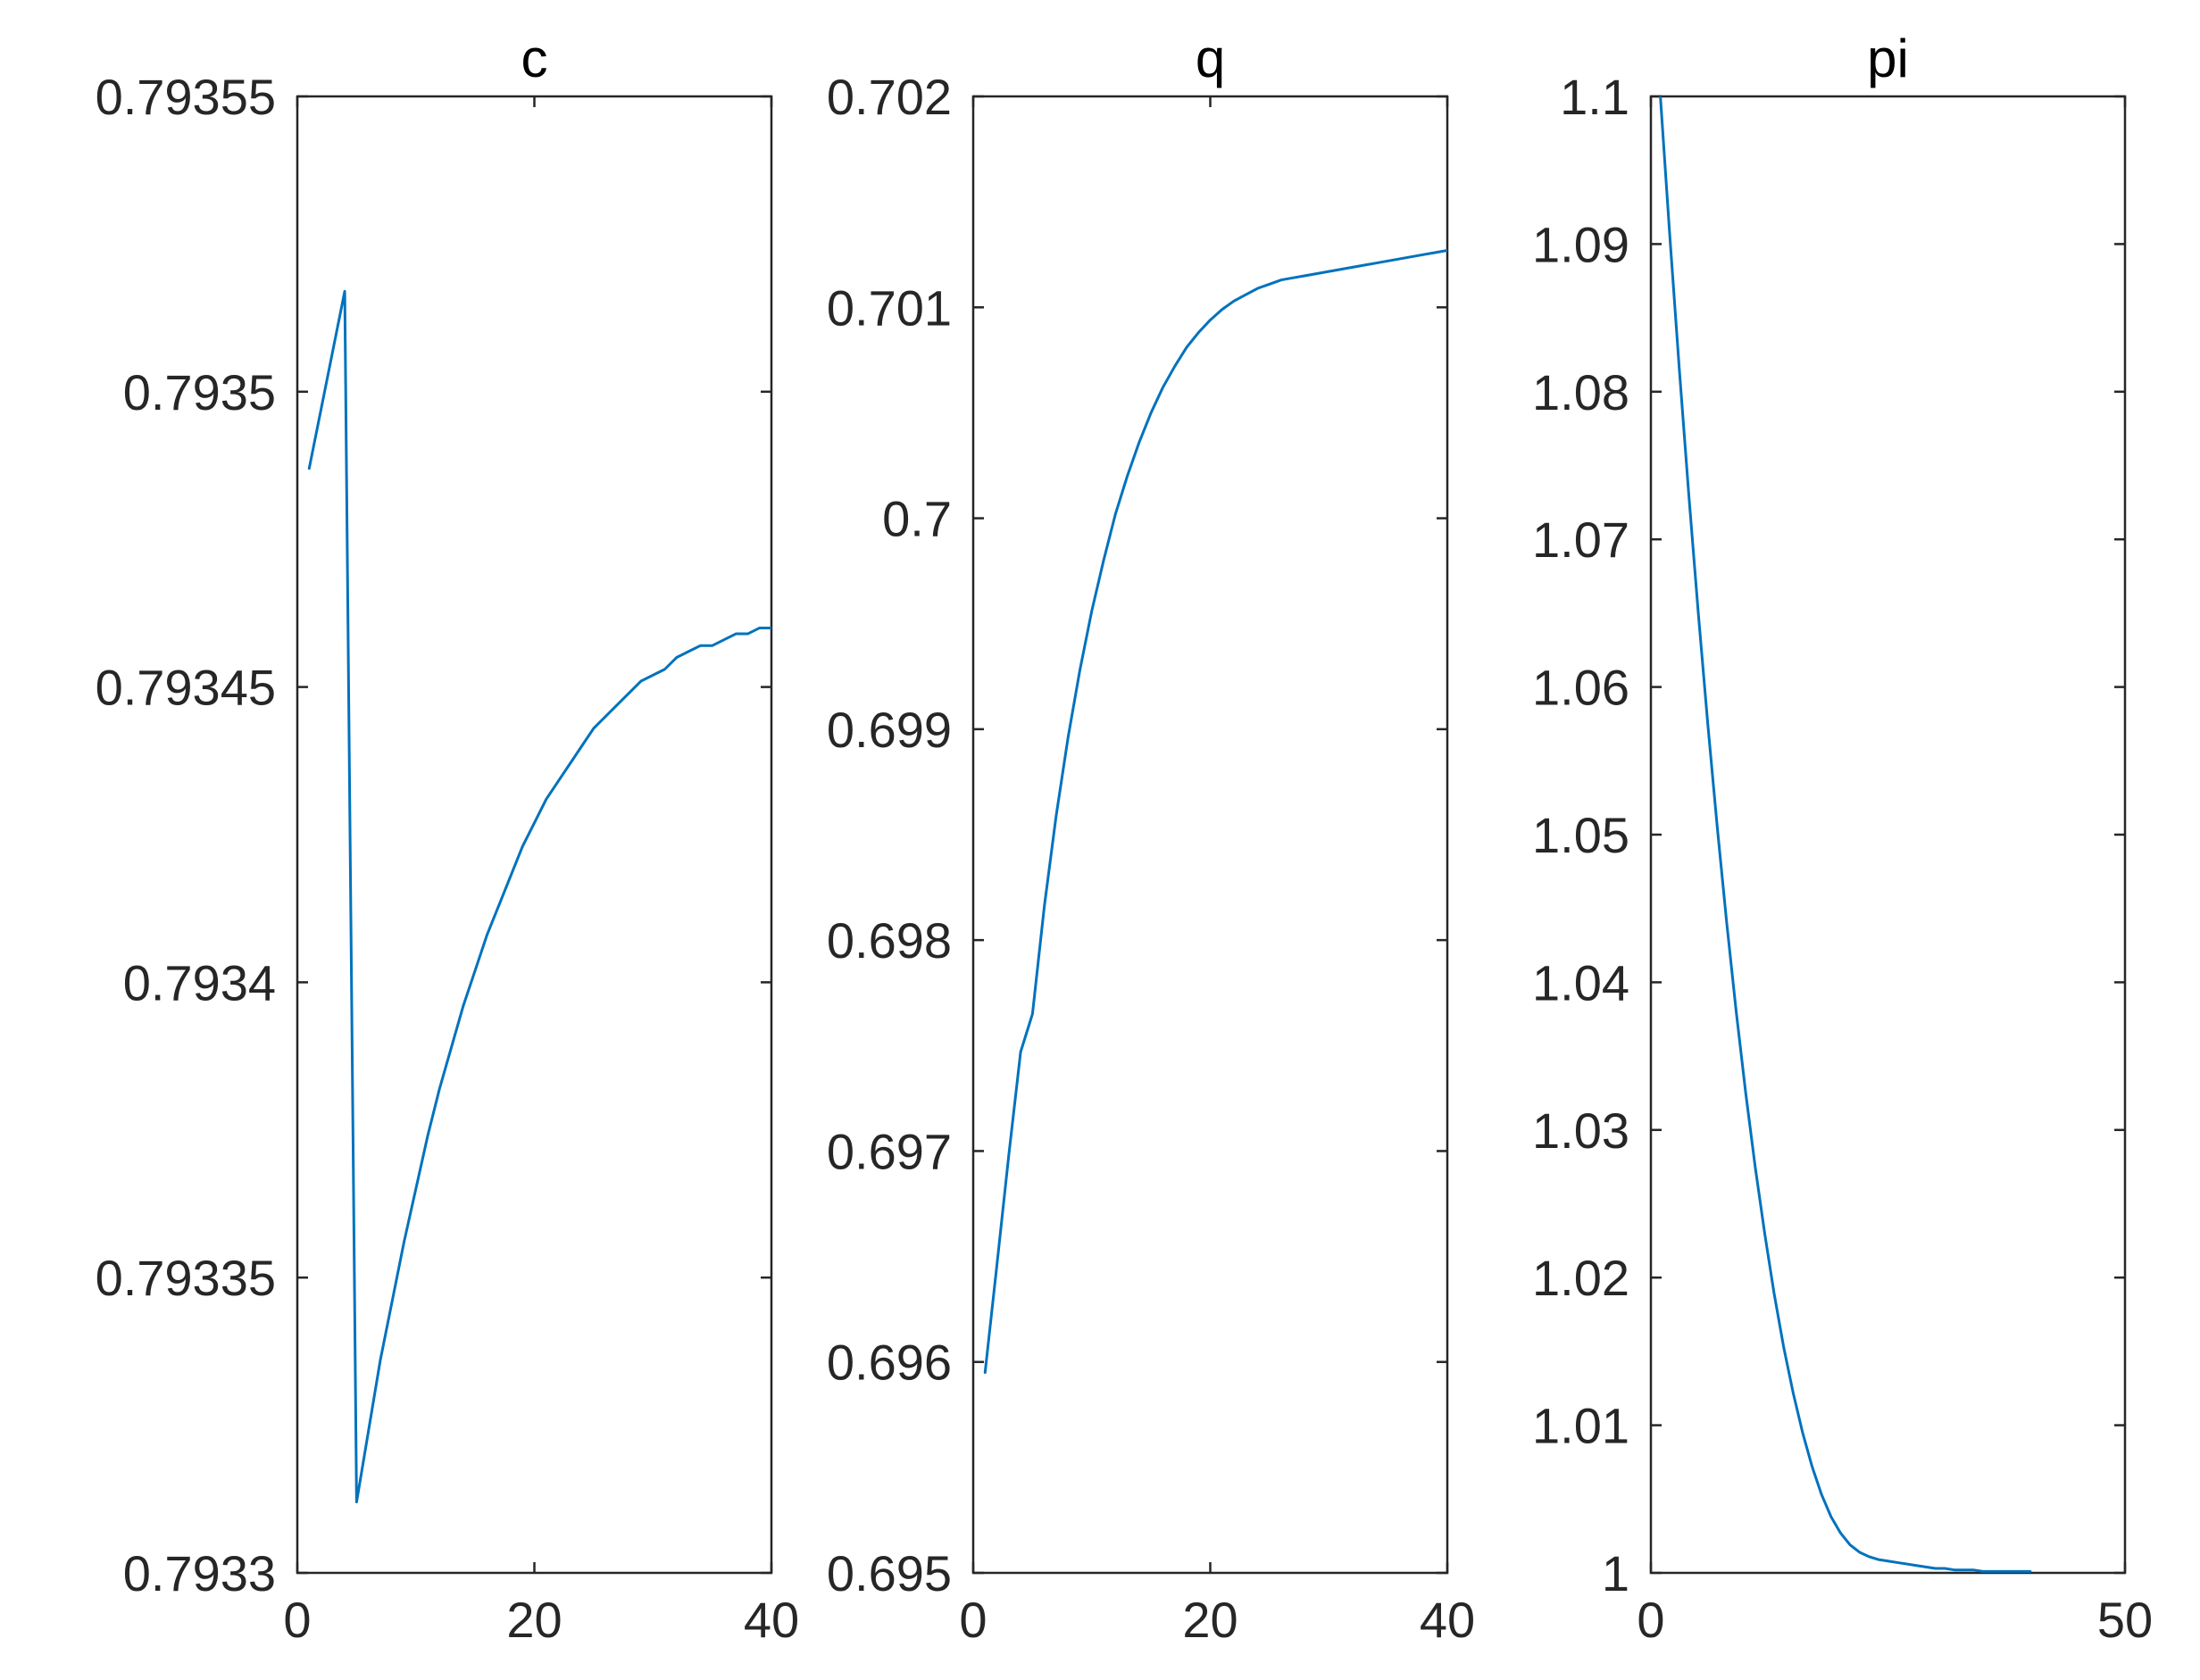  Describe the element at coordinates (1211, 59) in the screenshot. I see `subplot-title: q` at that location.